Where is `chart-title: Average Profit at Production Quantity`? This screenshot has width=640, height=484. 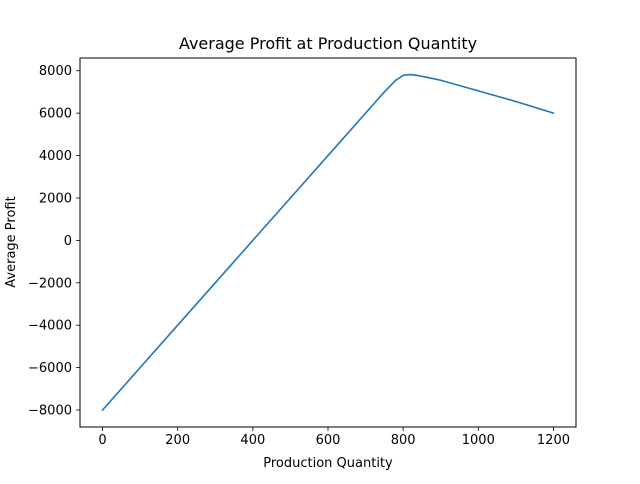
chart-title: Average Profit at Production Quantity is located at coordinates (328, 43).